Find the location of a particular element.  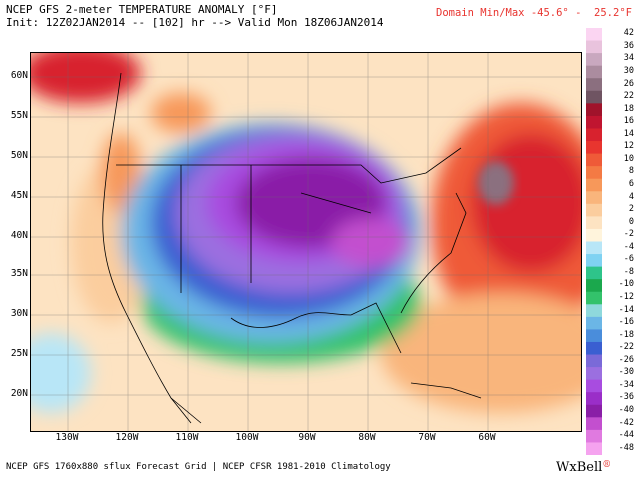

lon-label: 100W is located at coordinates (247, 437).